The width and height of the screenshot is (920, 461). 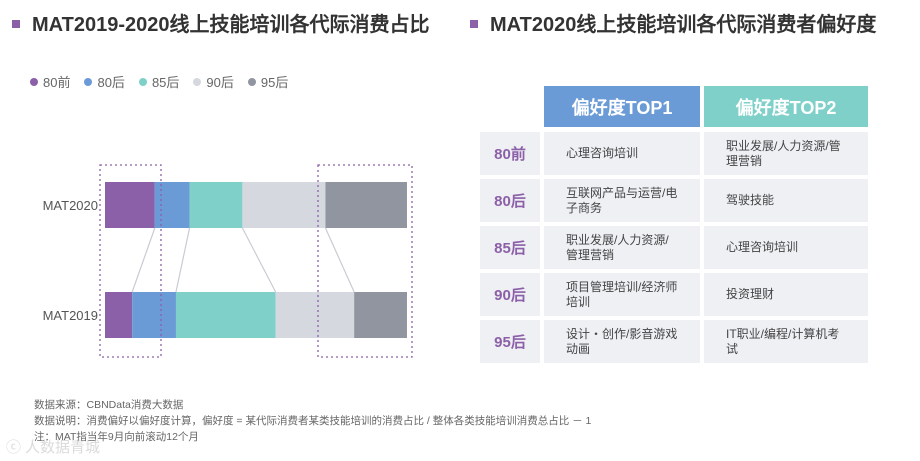 I want to click on table-cell-top2: 驾驶技能, so click(x=786, y=200).